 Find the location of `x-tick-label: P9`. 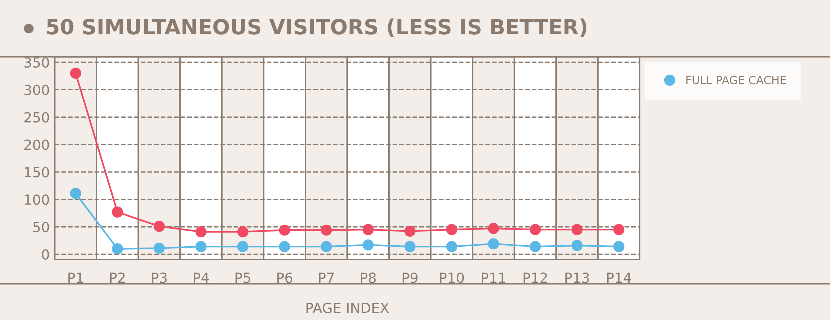

x-tick-label: P9 is located at coordinates (410, 278).